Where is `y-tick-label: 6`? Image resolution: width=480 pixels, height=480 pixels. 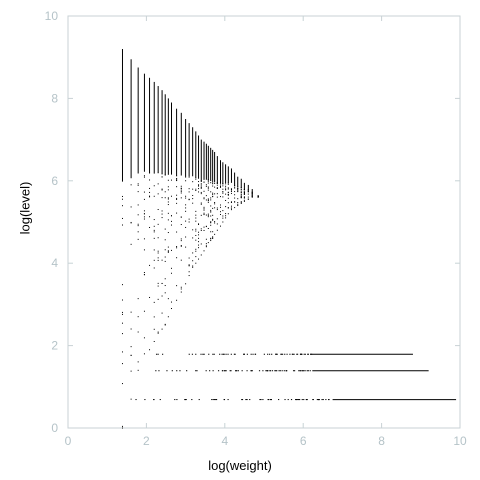
y-tick-label: 6 is located at coordinates (54, 181).